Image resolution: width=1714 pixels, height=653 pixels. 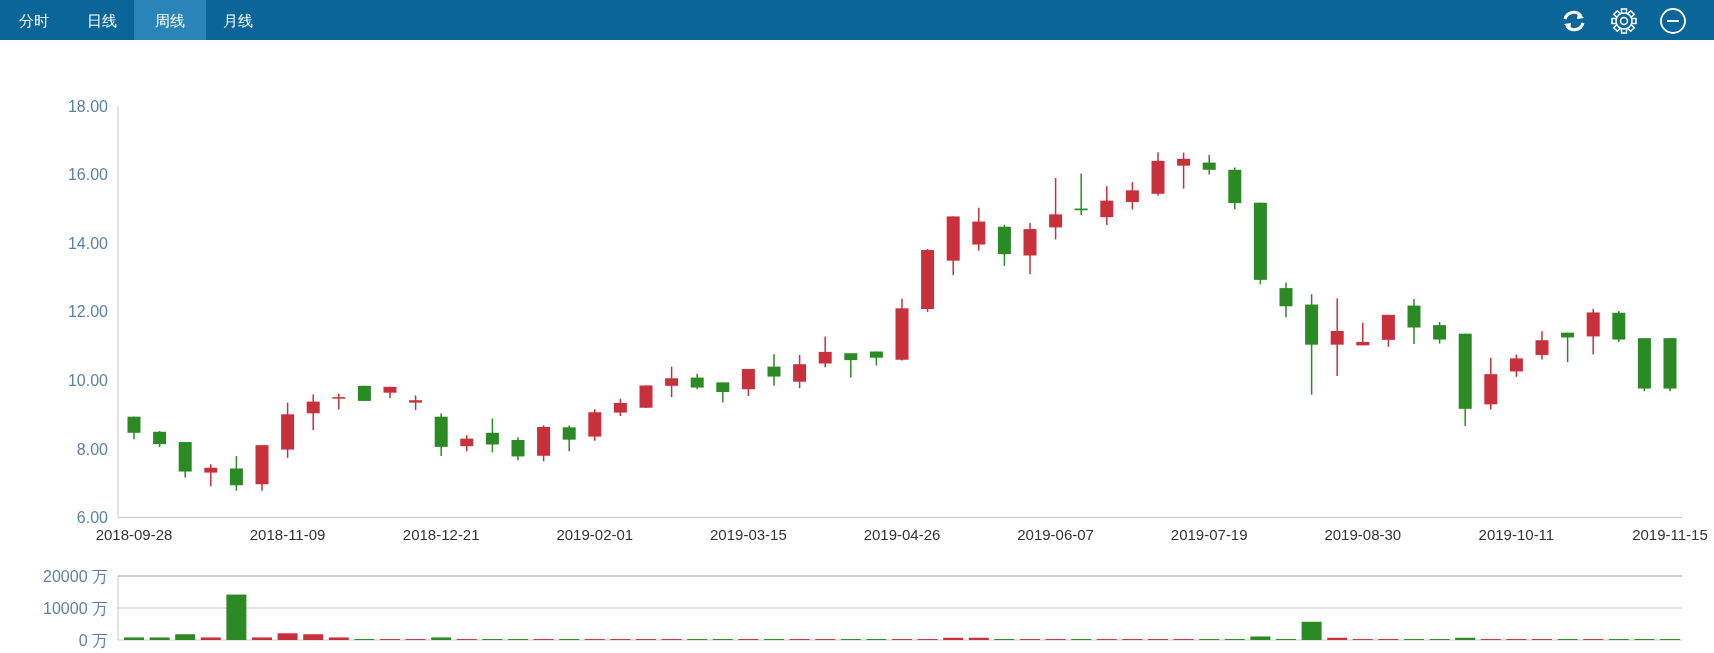 I want to click on y-tick-label: 12.00, so click(x=88, y=312).